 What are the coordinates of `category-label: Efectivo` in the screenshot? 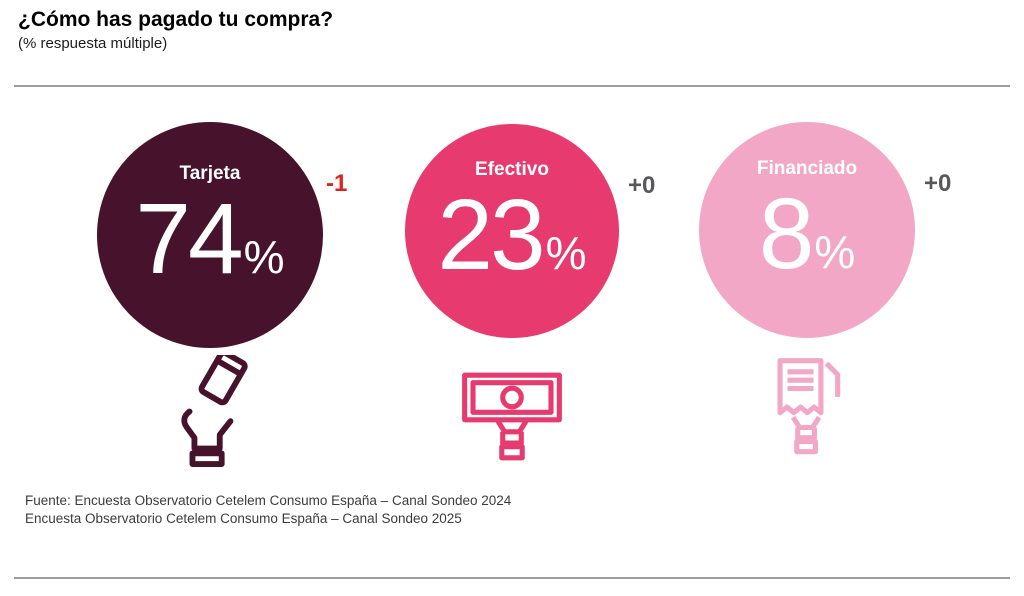 It's located at (512, 169).